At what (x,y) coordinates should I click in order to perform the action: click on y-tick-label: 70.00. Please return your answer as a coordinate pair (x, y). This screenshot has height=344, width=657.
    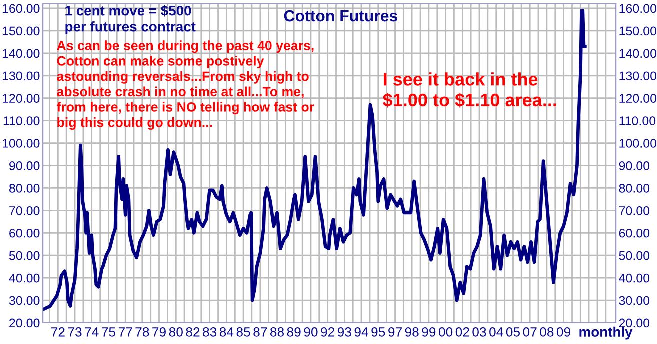
    Looking at the image, I should click on (25, 211).